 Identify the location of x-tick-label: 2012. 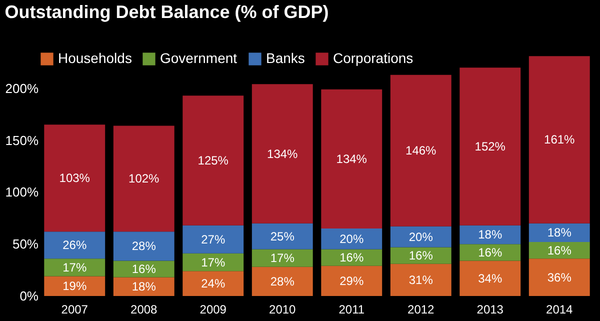
(421, 309).